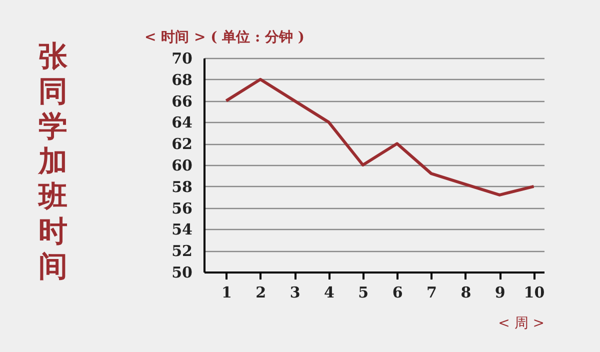 This screenshot has width=600, height=352. What do you see at coordinates (182, 101) in the screenshot?
I see `y-tick-label: 66` at bounding box center [182, 101].